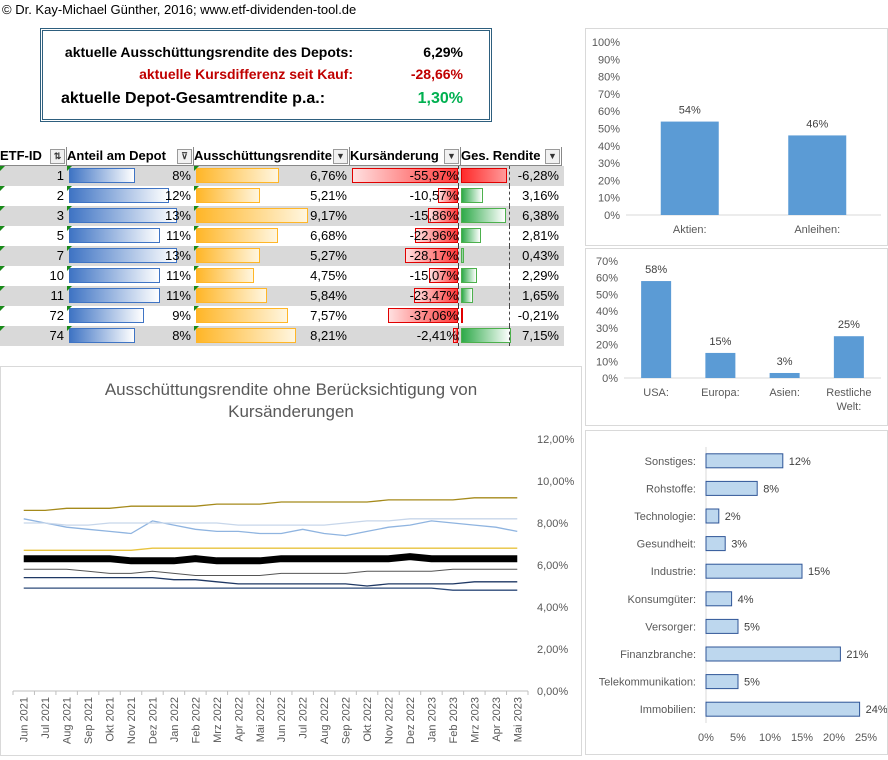  Describe the element at coordinates (552, 608) in the screenshot. I see `y-tick-label: 4,00%` at that location.